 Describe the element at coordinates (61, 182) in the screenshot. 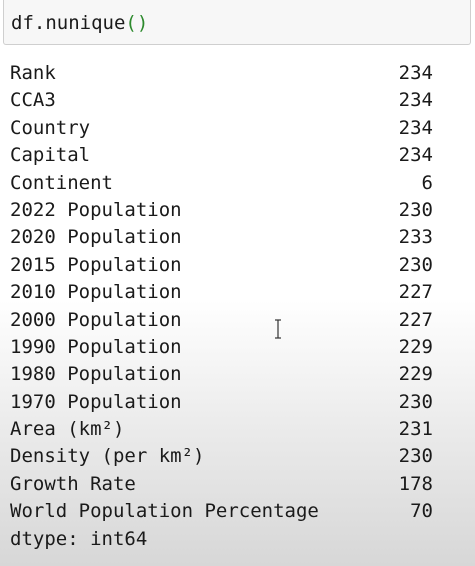

I see `series-row-label: Continent` at that location.